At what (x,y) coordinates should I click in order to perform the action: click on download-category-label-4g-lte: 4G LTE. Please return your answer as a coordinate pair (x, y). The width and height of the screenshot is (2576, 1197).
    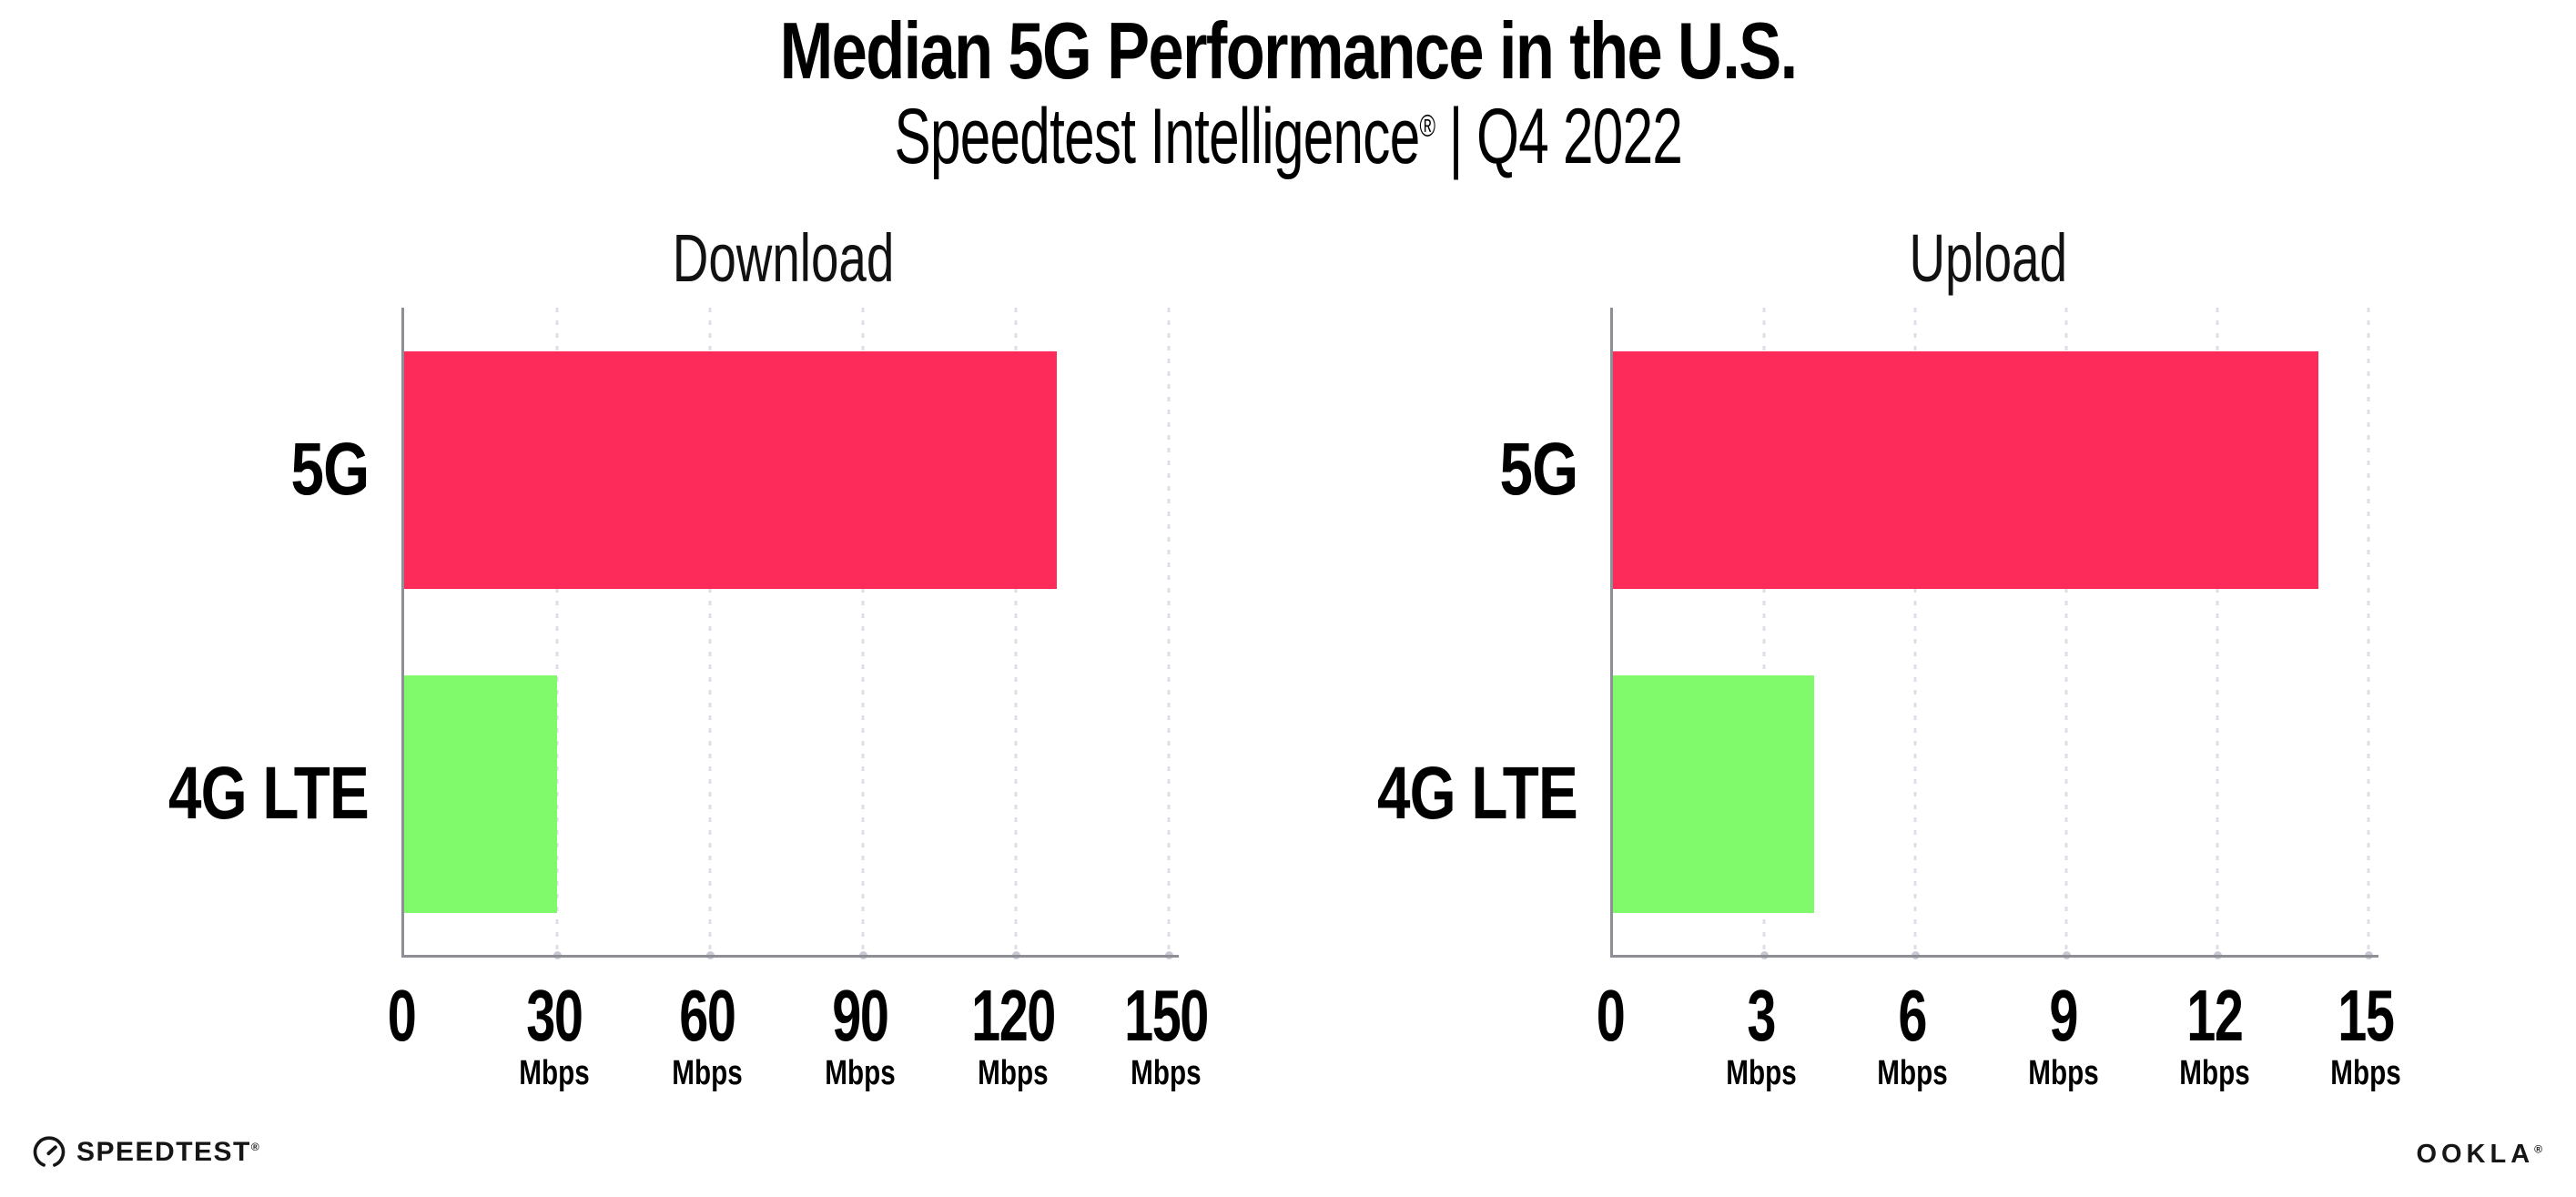
    Looking at the image, I should click on (269, 793).